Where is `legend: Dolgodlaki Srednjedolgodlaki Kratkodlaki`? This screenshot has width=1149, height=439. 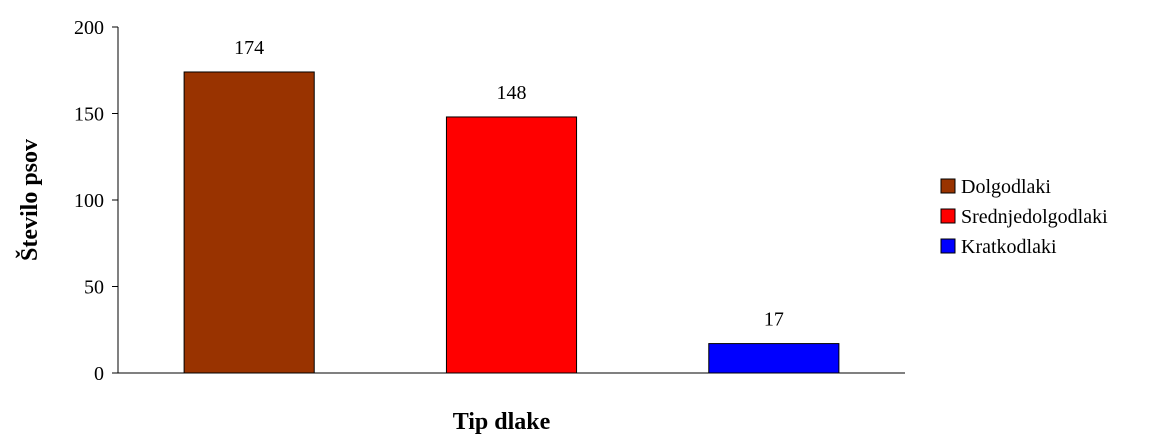
legend: Dolgodlaki Srednjedolgodlaki Kratkodlaki is located at coordinates (1024, 217).